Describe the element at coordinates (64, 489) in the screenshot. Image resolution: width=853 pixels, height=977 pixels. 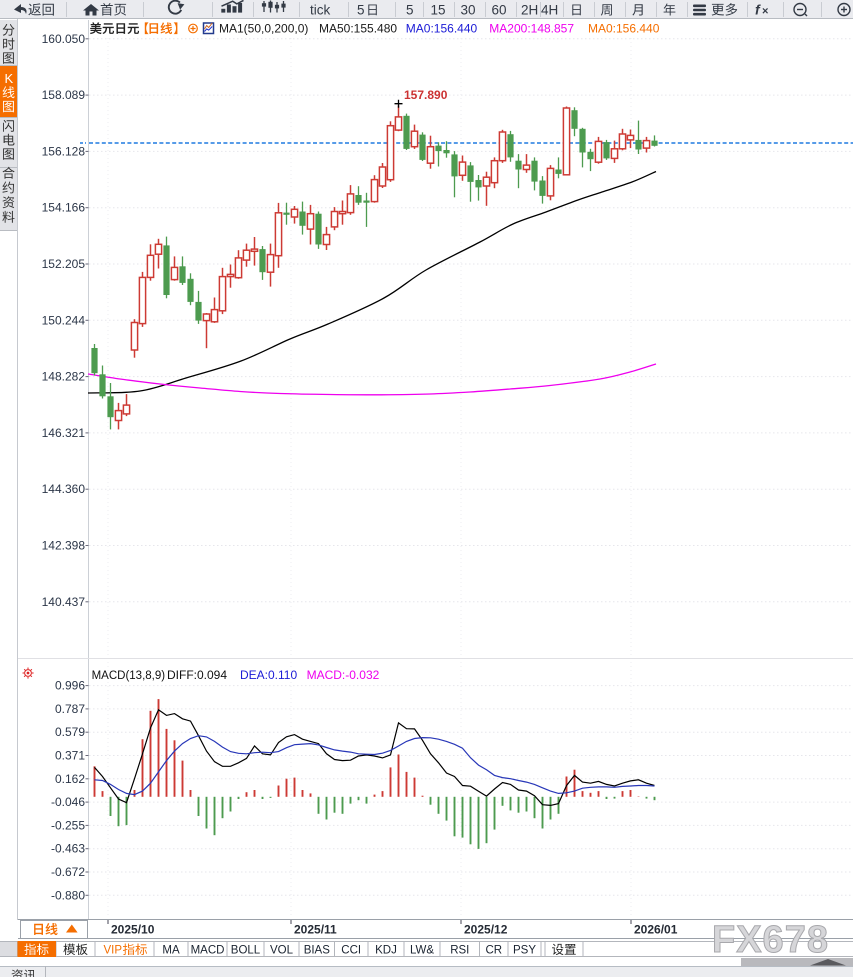
I see `svg-text: 144.360` at that location.